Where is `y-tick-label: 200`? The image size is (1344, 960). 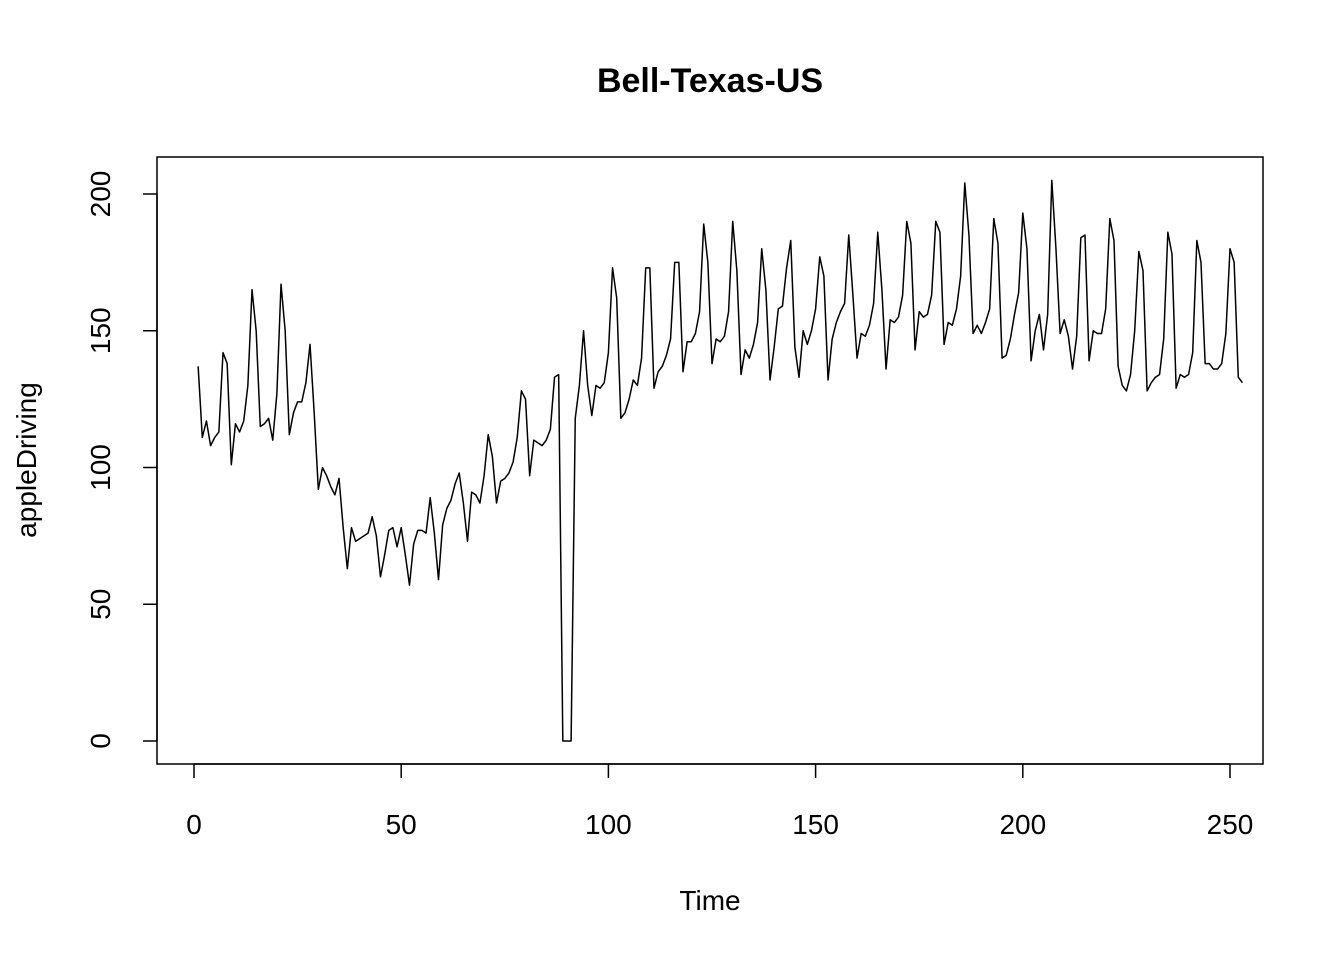 y-tick-label: 200 is located at coordinates (100, 194).